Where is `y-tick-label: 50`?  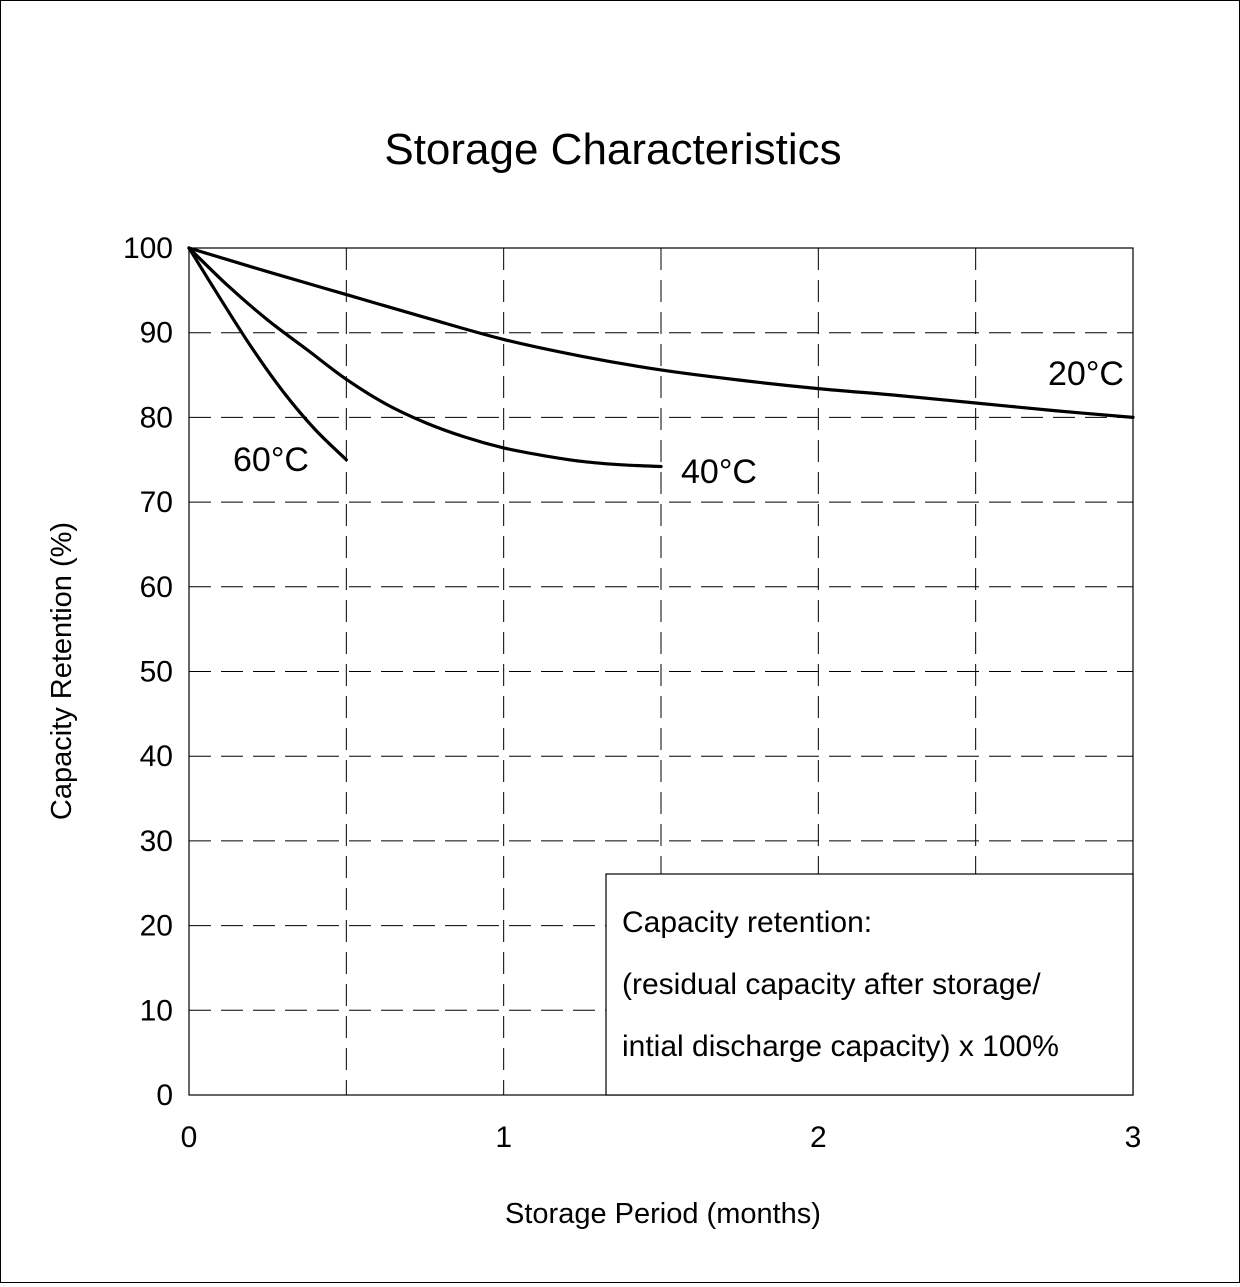
y-tick-label: 50 is located at coordinates (156, 672).